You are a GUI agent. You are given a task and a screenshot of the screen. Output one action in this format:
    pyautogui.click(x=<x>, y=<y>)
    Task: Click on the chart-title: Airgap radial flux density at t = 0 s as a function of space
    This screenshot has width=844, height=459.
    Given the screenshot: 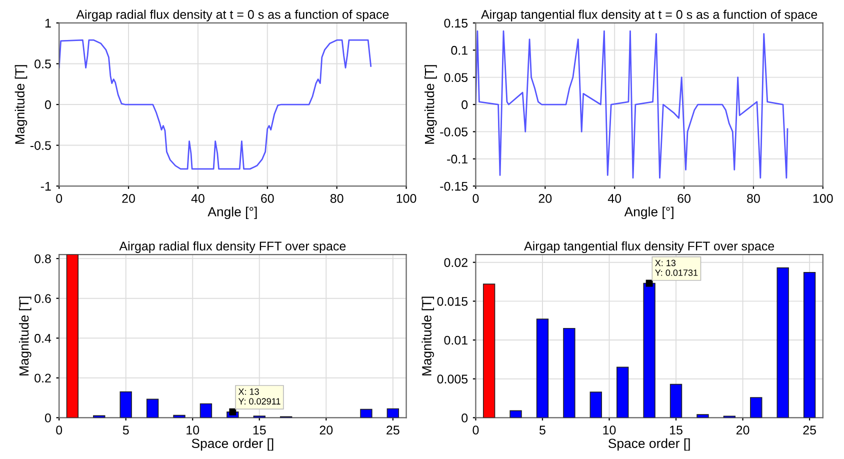 What is the action you would take?
    pyautogui.click(x=232, y=16)
    